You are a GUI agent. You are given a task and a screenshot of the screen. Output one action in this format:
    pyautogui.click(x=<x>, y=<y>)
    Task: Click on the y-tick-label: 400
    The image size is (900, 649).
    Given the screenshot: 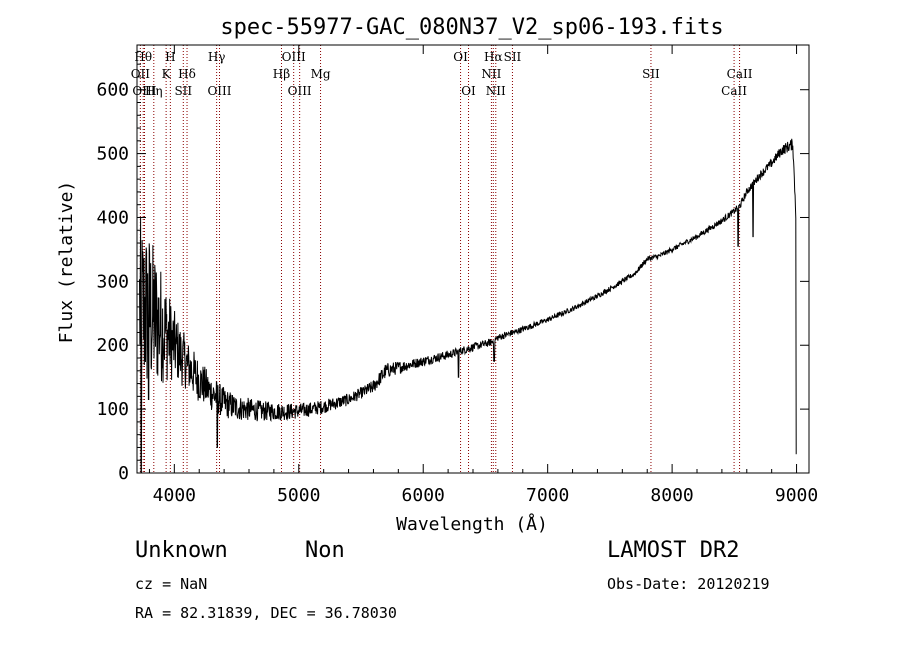 What is the action you would take?
    pyautogui.click(x=112, y=217)
    